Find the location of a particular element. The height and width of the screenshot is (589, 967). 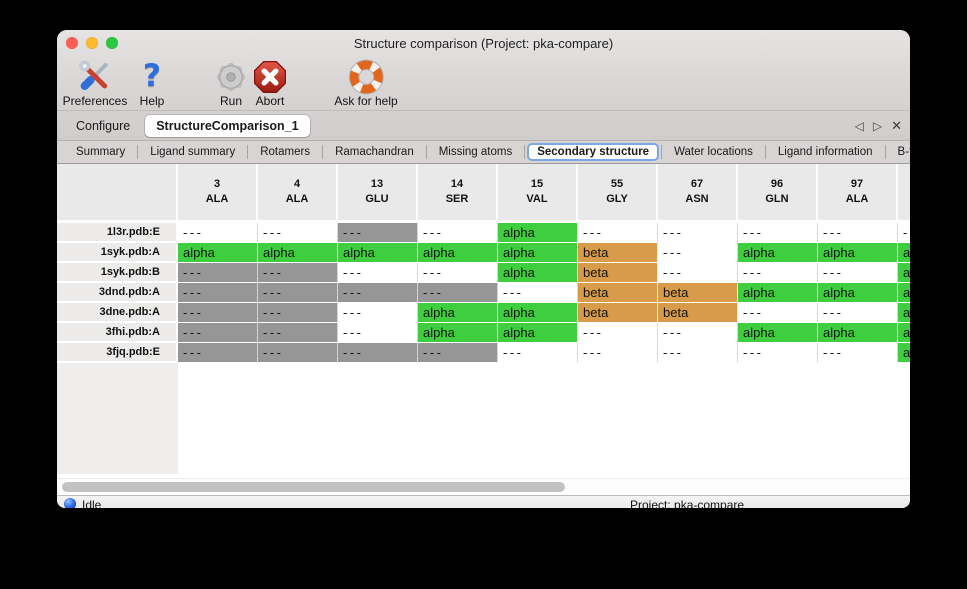

minimize-window-button is located at coordinates (92, 43).